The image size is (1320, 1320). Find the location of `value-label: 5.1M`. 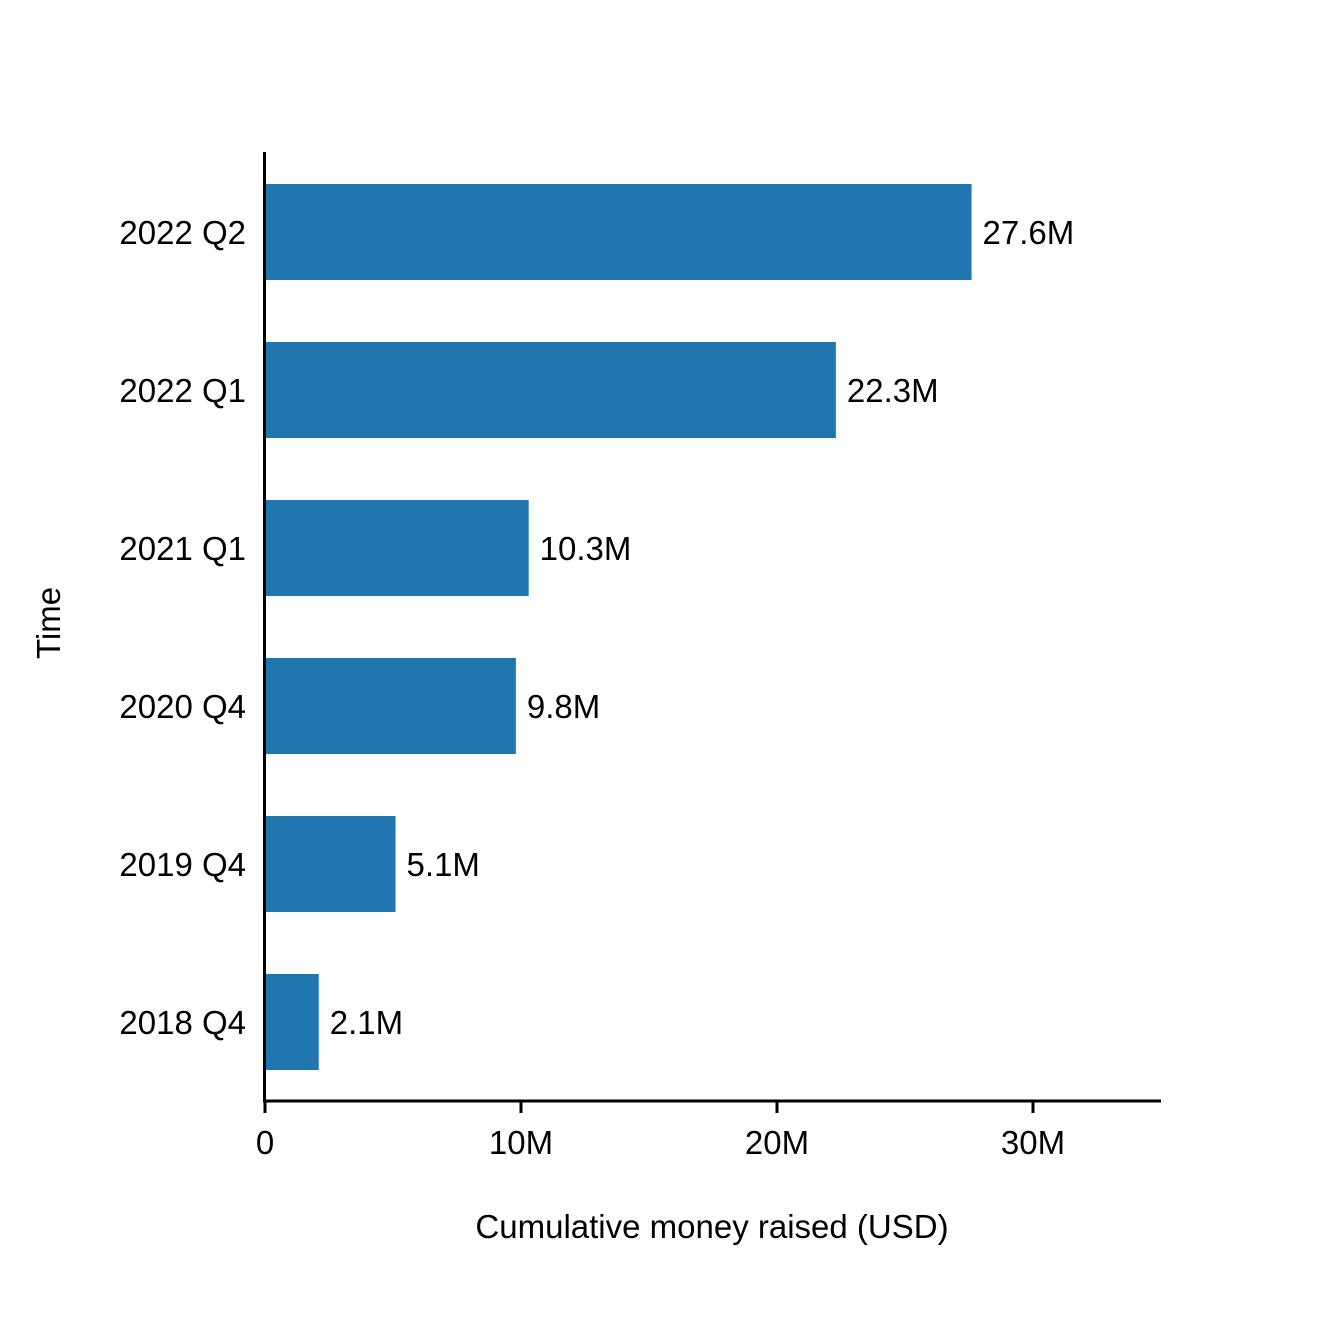

value-label: 5.1M is located at coordinates (443, 864).